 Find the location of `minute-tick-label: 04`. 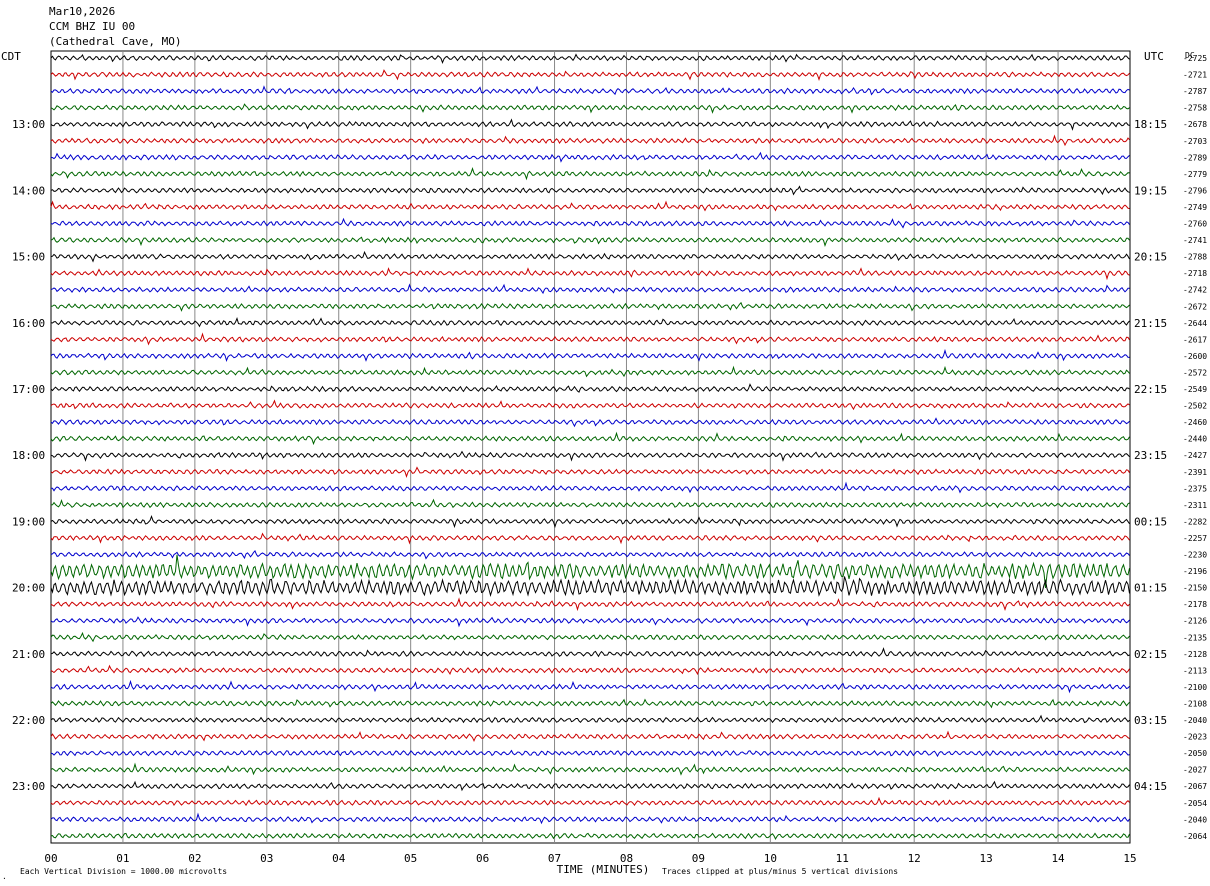

minute-tick-label: 04 is located at coordinates (339, 858).